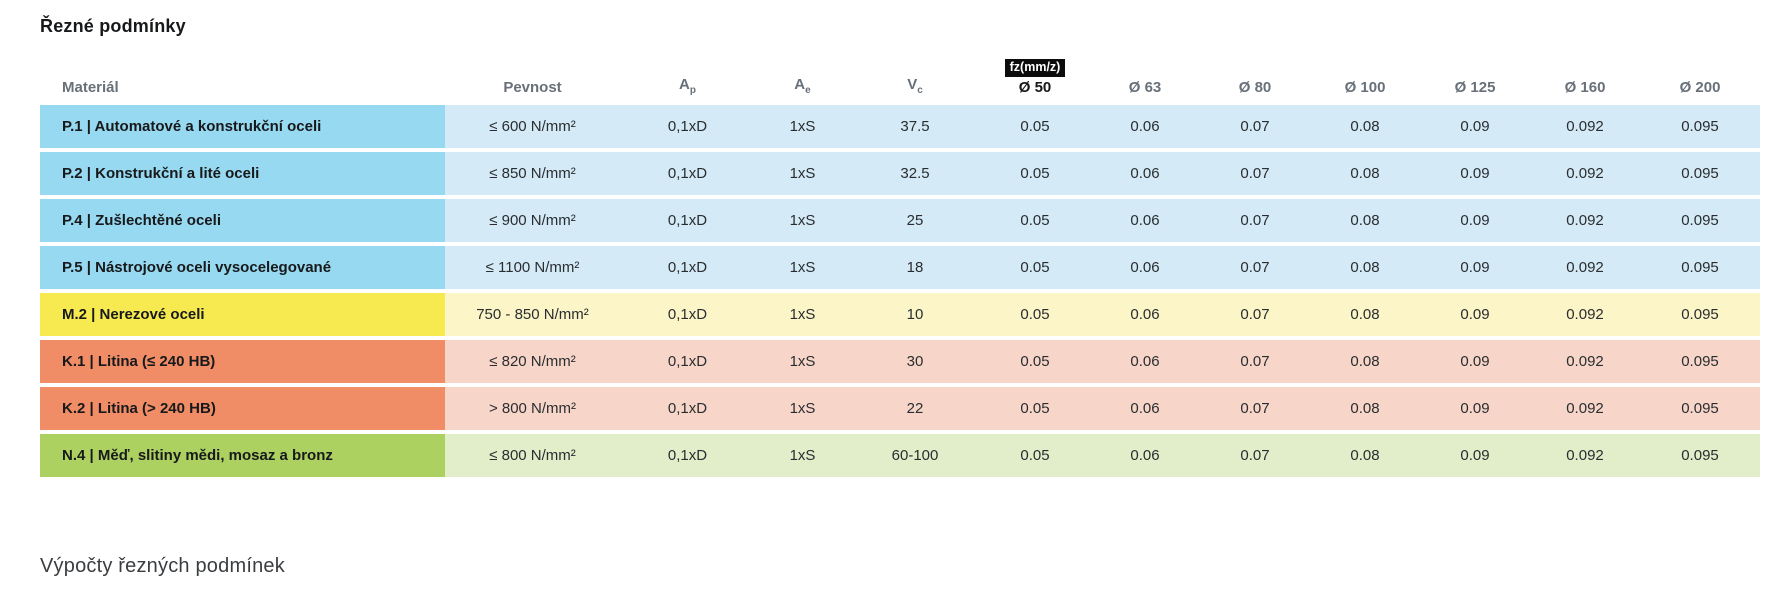 Image resolution: width=1778 pixels, height=611 pixels. Describe the element at coordinates (915, 314) in the screenshot. I see `cell-vc: 10` at that location.